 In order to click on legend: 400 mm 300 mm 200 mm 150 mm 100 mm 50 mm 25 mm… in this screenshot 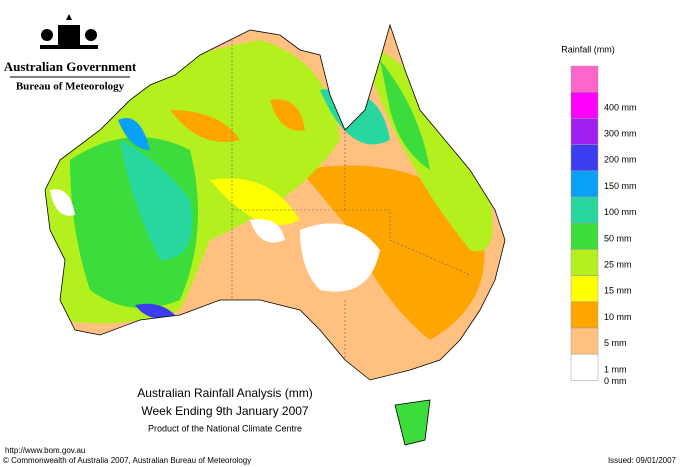, I will do `click(603, 225)`.